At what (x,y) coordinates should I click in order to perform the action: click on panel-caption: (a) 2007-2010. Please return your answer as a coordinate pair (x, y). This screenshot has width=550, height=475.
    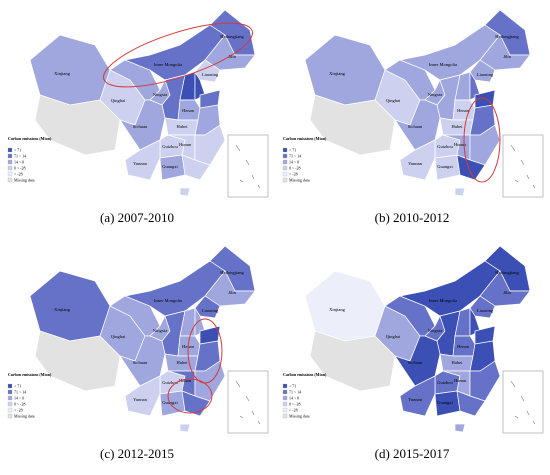
    Looking at the image, I should click on (137, 217).